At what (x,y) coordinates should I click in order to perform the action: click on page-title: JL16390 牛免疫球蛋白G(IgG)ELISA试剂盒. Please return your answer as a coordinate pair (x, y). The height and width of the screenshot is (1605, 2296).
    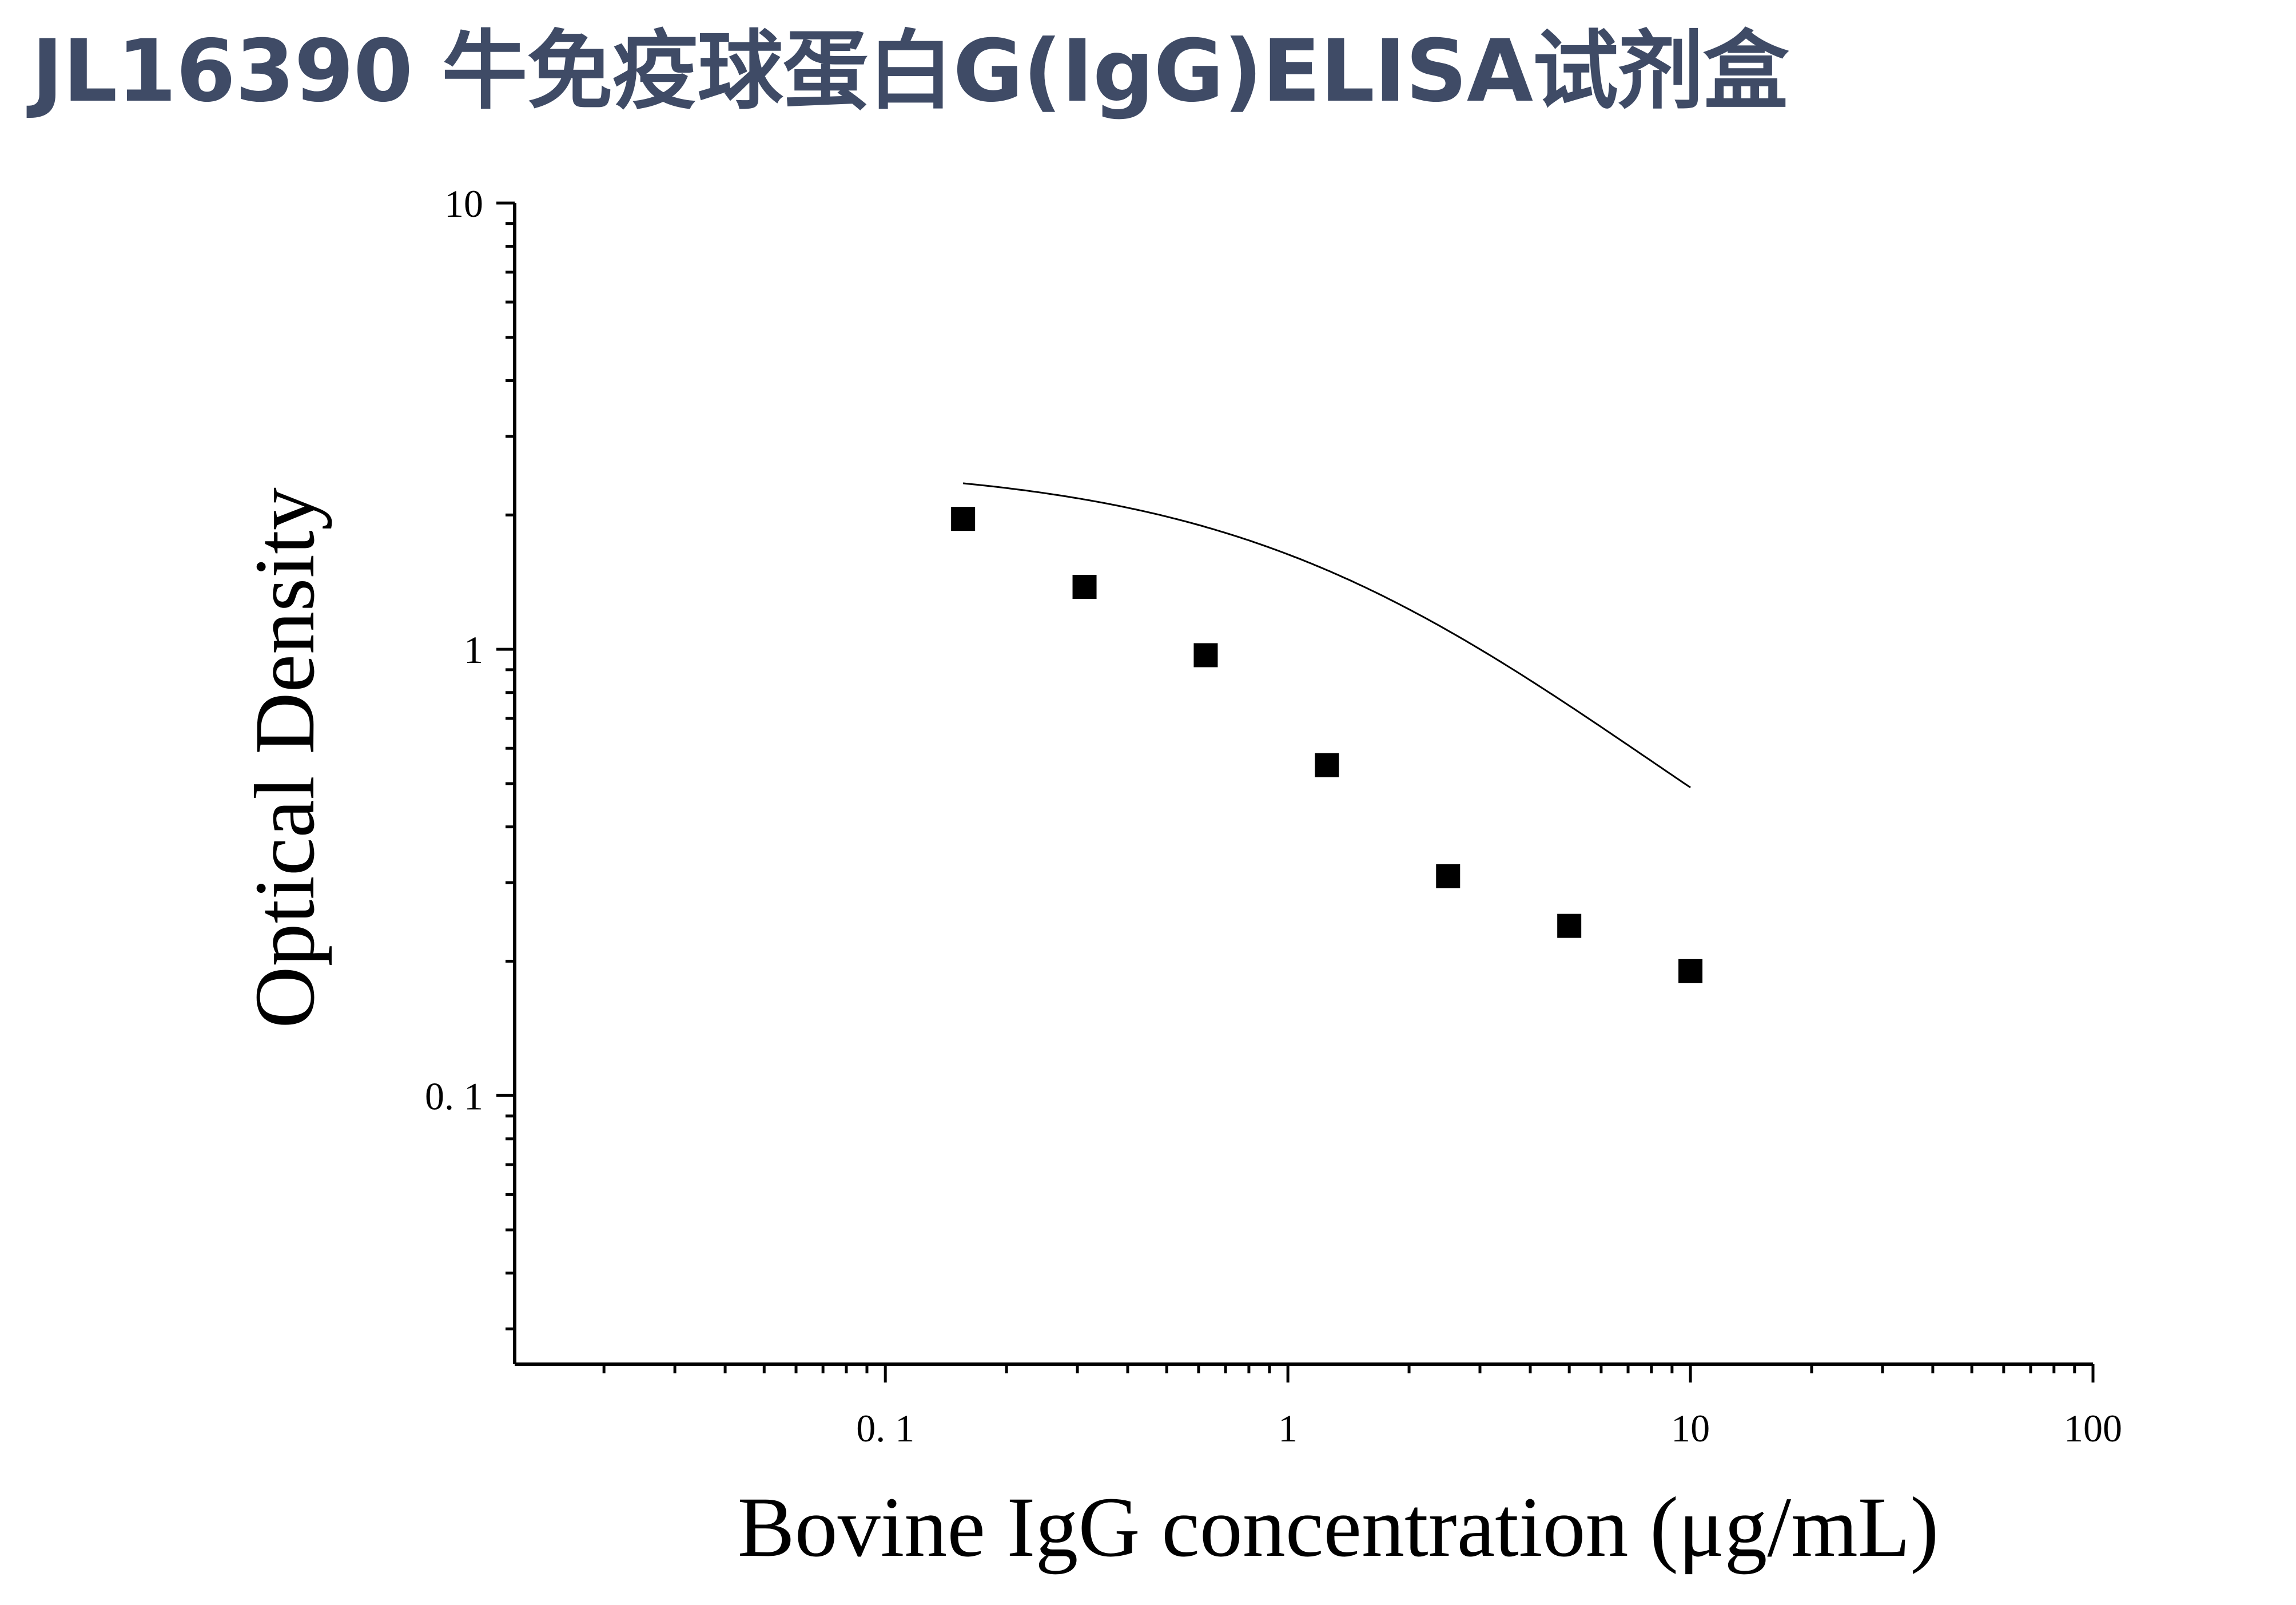
    Looking at the image, I should click on (910, 71).